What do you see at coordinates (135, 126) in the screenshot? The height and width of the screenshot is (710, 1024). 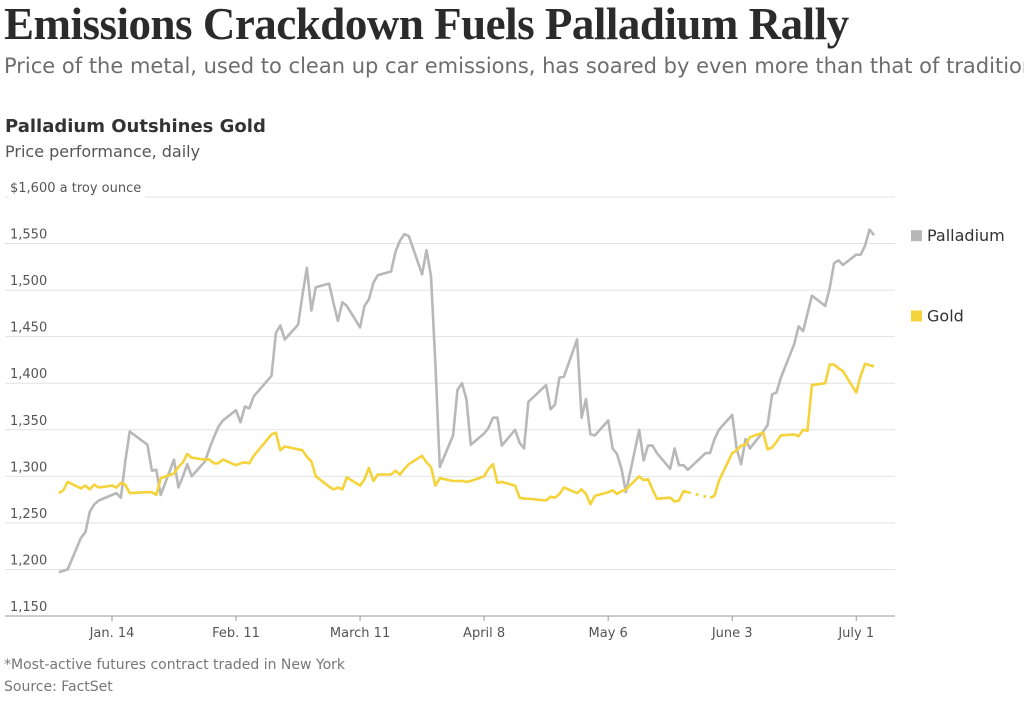 I see `chart-title: Palladium Outshines Gold` at bounding box center [135, 126].